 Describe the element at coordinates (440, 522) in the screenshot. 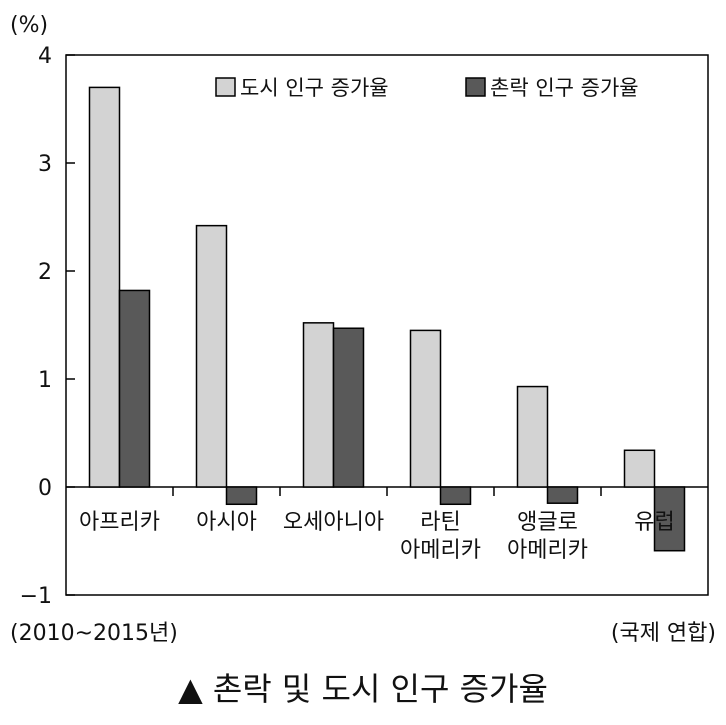

I see `x-category-label: 라틴` at that location.